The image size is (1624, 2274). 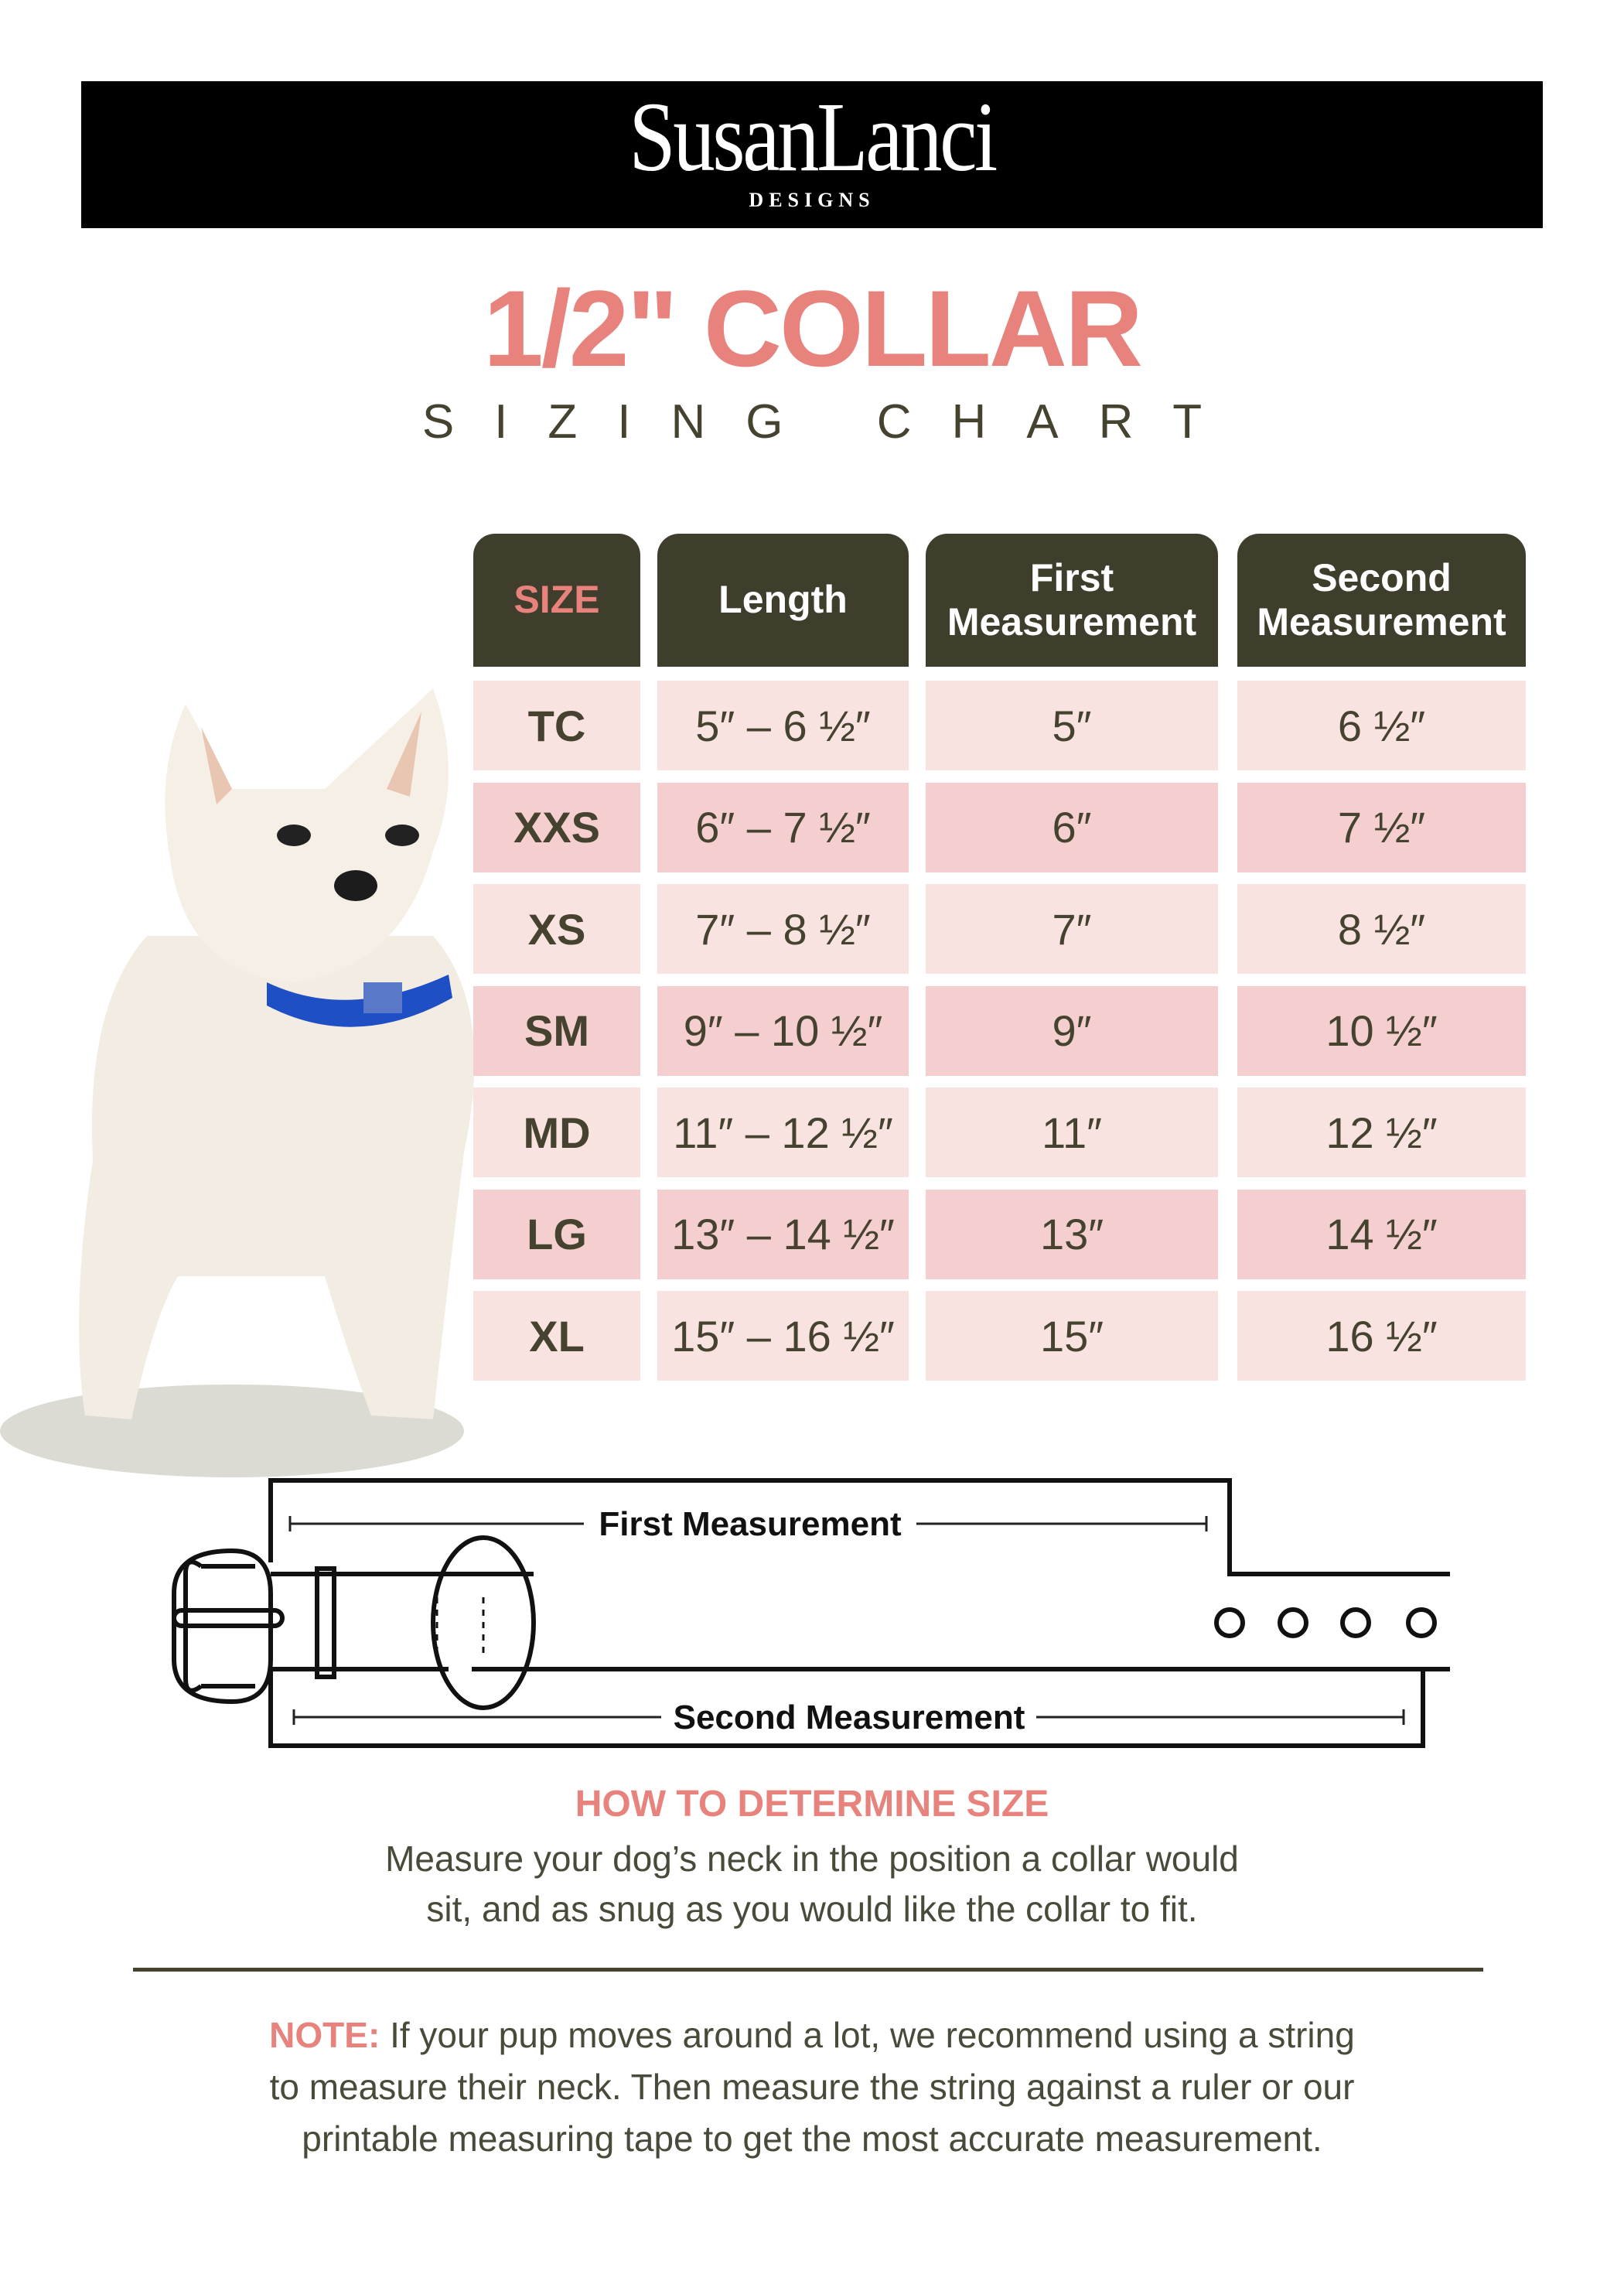 I want to click on second-measurement-label: Second Measurement, so click(x=849, y=1717).